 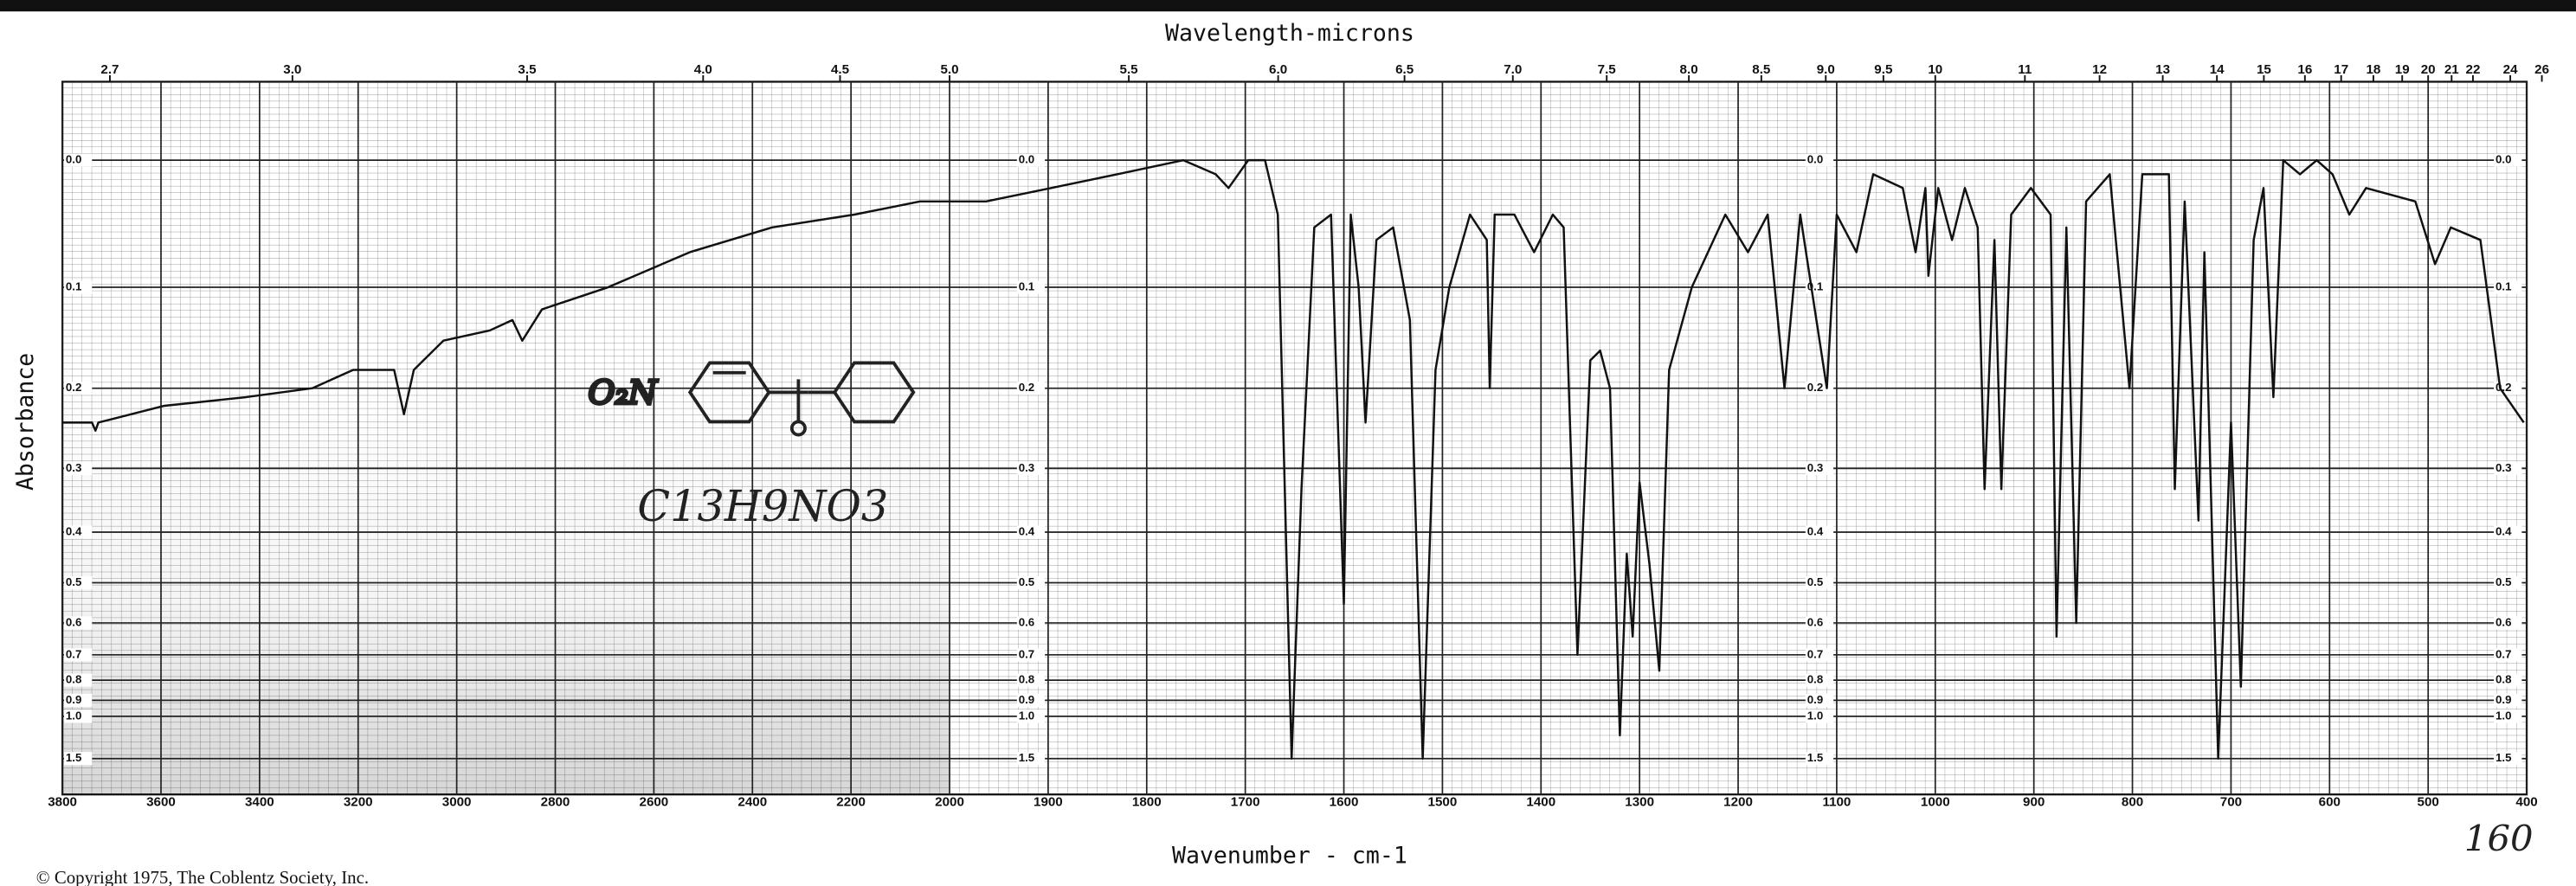 What do you see at coordinates (1837, 802) in the screenshot?
I see `x-tick-label: 1100` at bounding box center [1837, 802].